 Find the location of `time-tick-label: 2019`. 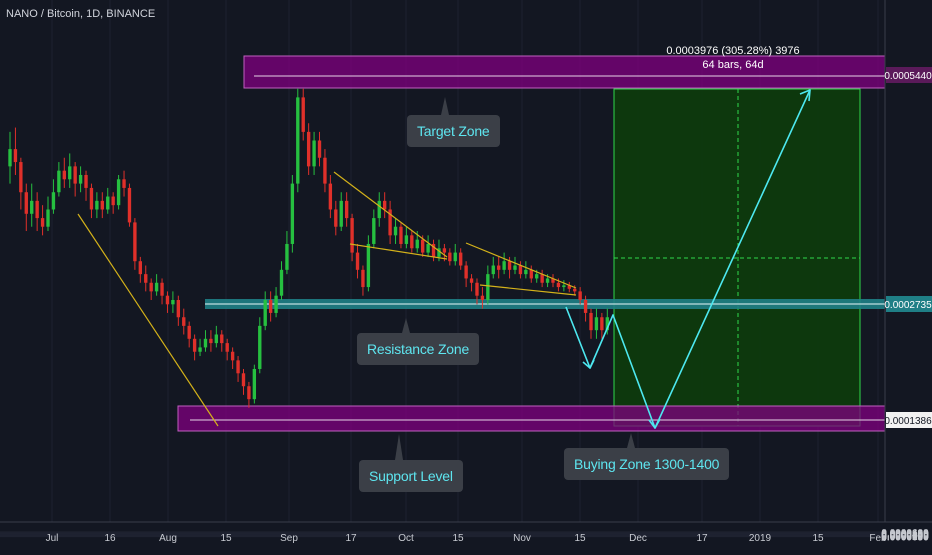

time-tick-label: 2019 is located at coordinates (760, 538).